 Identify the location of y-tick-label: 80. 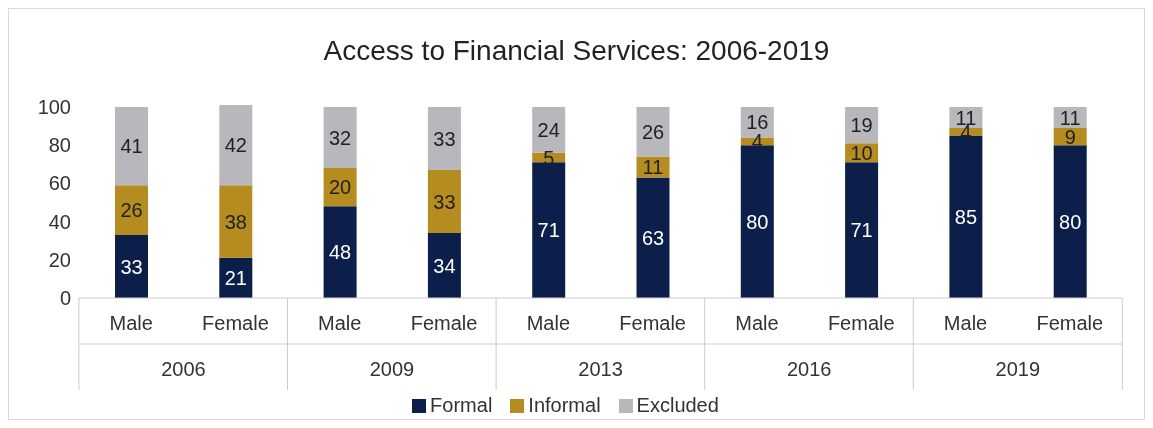
(59, 145).